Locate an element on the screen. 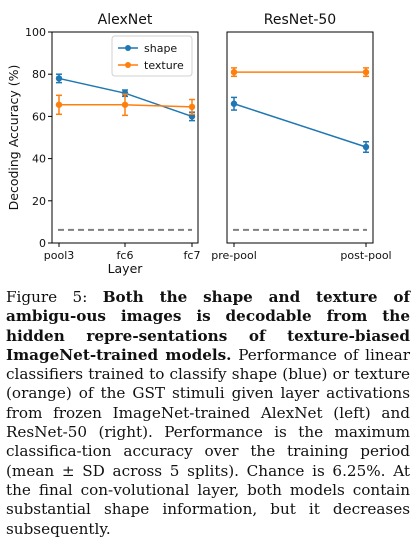 The width and height of the screenshot is (416, 554). alexnet-xtick-label: fc7 is located at coordinates (192, 255).